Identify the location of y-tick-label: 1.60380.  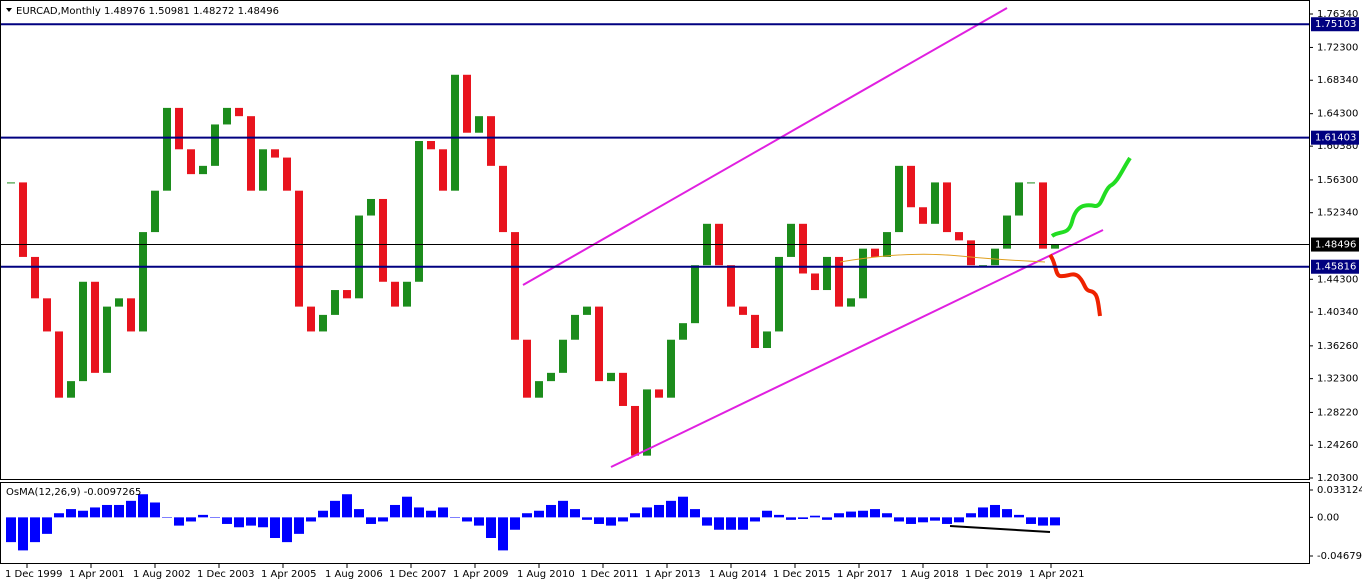
(1337, 146).